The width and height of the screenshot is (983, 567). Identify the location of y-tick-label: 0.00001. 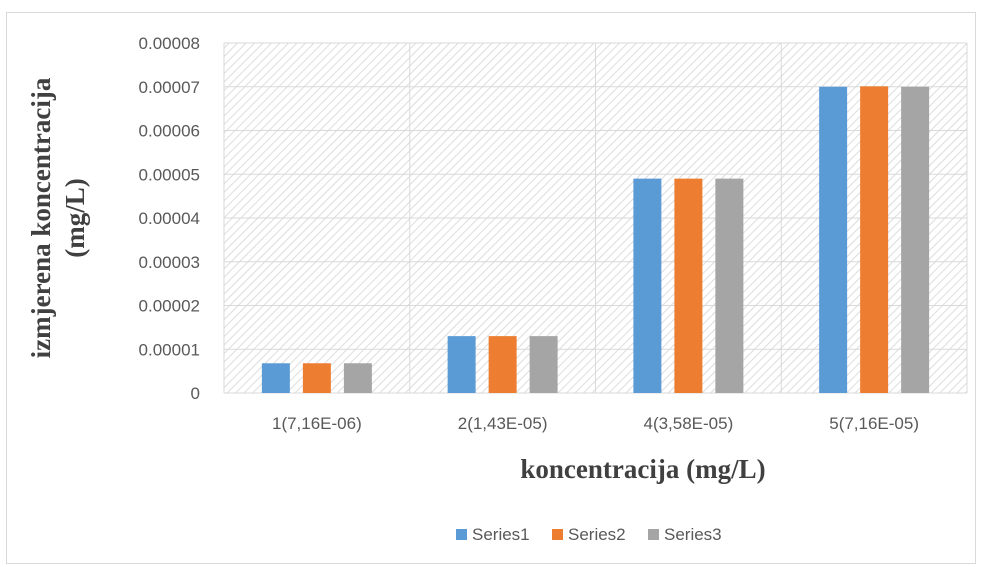
(169, 349).